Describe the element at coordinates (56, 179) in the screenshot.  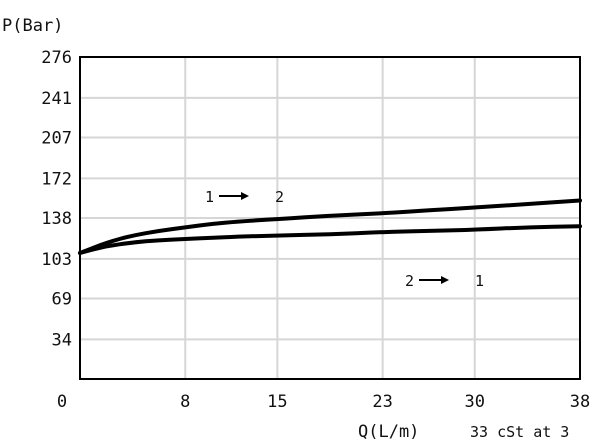
I see `y-tick-label: 172` at that location.